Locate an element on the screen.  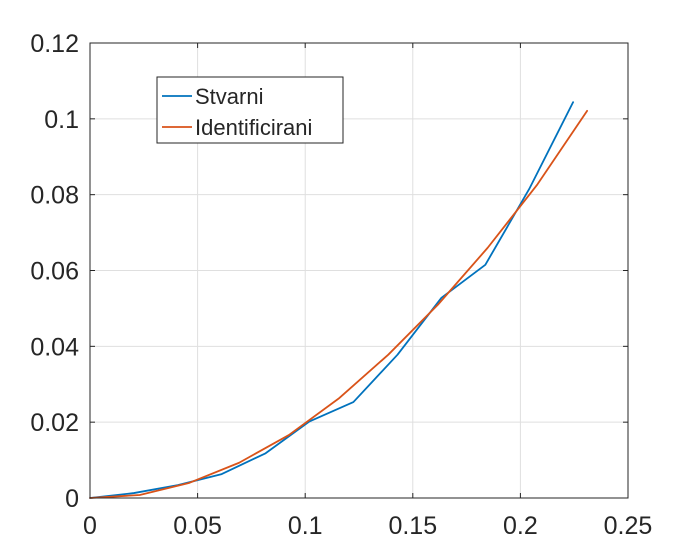
y-tick-label: 0.06 is located at coordinates (54, 272).